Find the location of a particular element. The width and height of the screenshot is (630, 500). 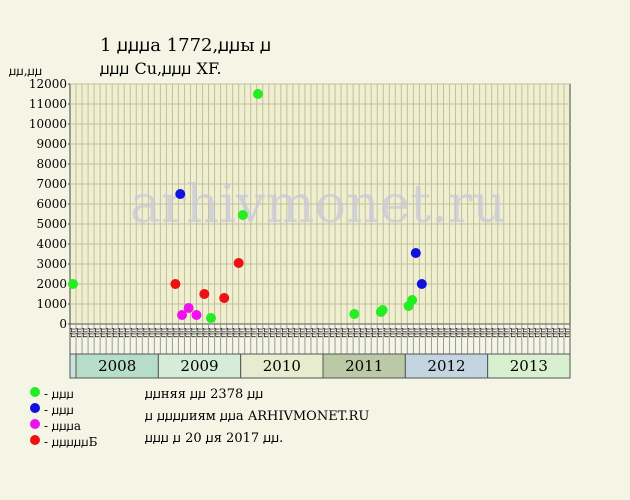

year-label: 2012 is located at coordinates (446, 366).